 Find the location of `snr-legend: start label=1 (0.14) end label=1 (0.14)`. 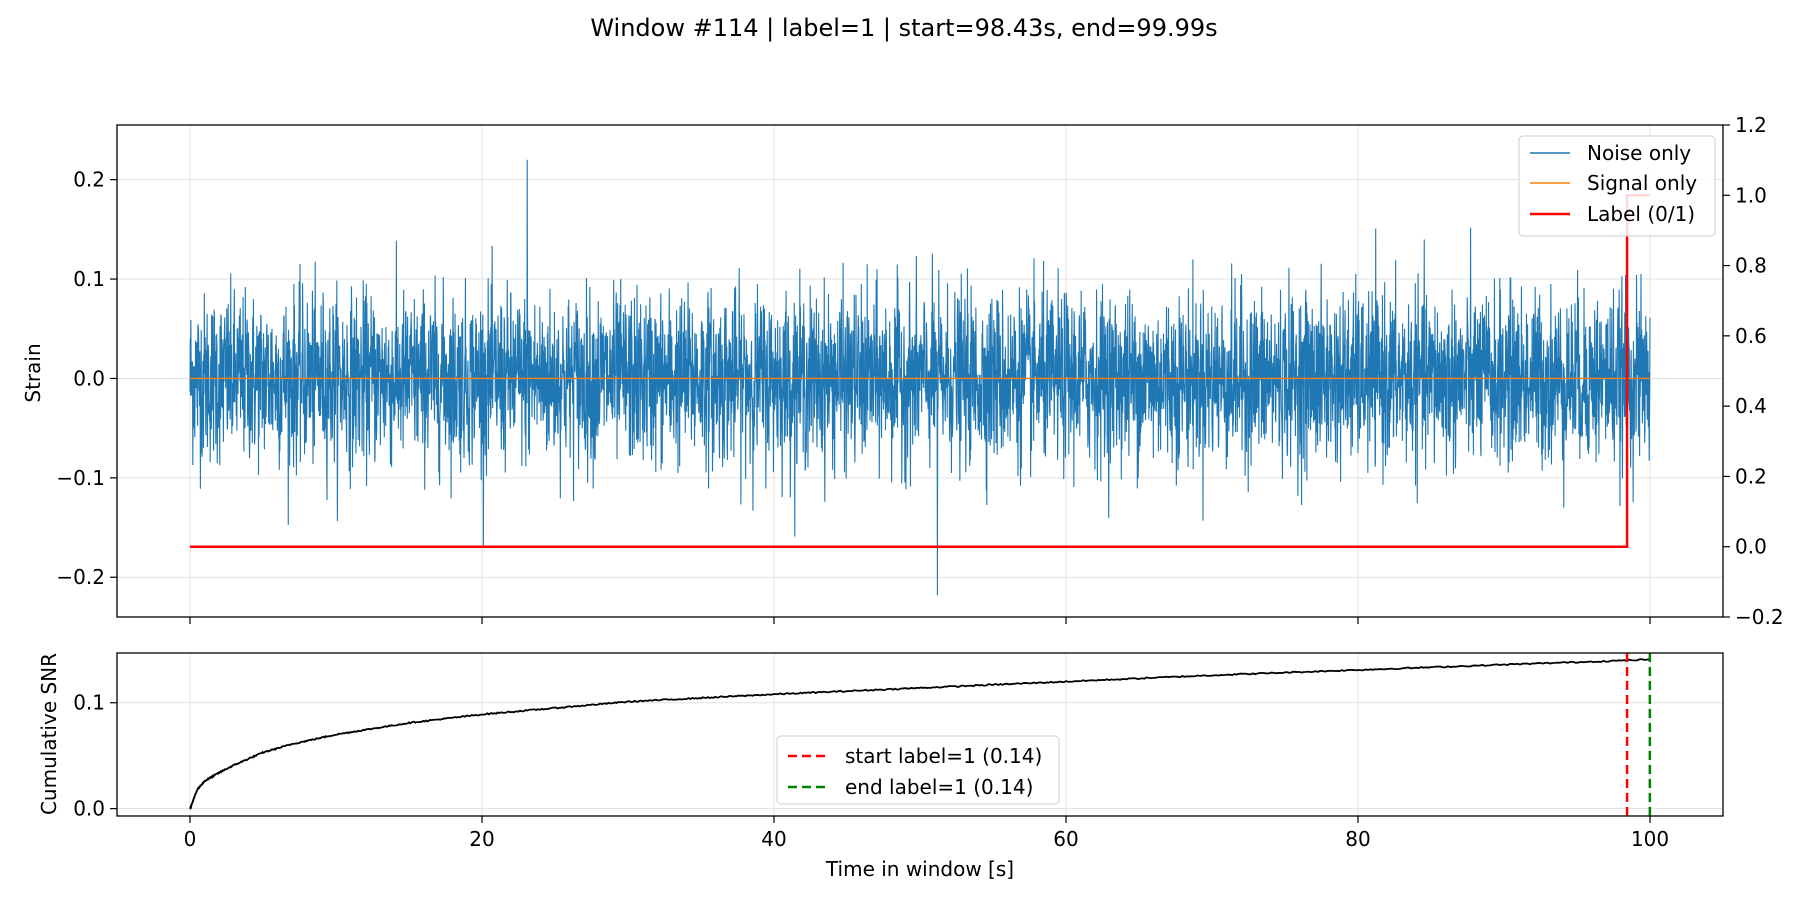

snr-legend: start label=1 (0.14) end label=1 (0.14) is located at coordinates (918, 770).